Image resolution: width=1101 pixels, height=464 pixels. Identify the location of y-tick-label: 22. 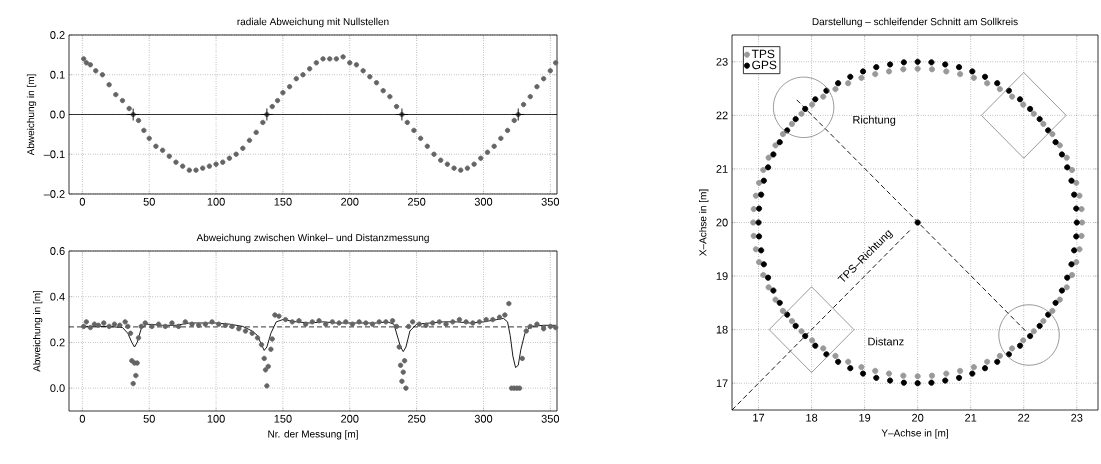
(722, 115).